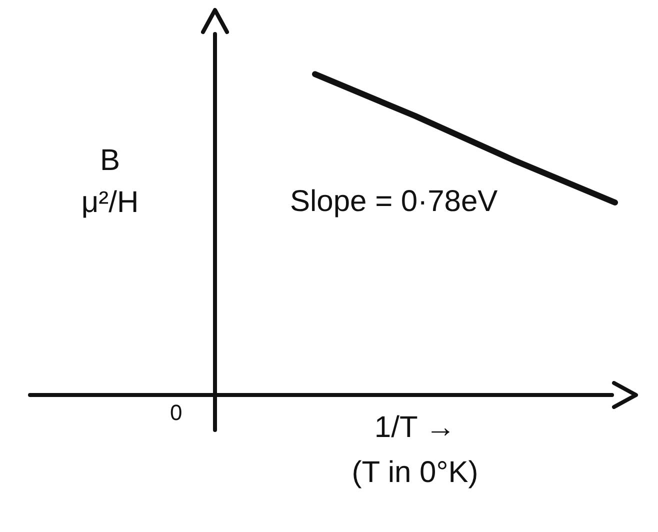 The image size is (658, 532). I want to click on annotation: Slope = 0·78eV, so click(394, 202).